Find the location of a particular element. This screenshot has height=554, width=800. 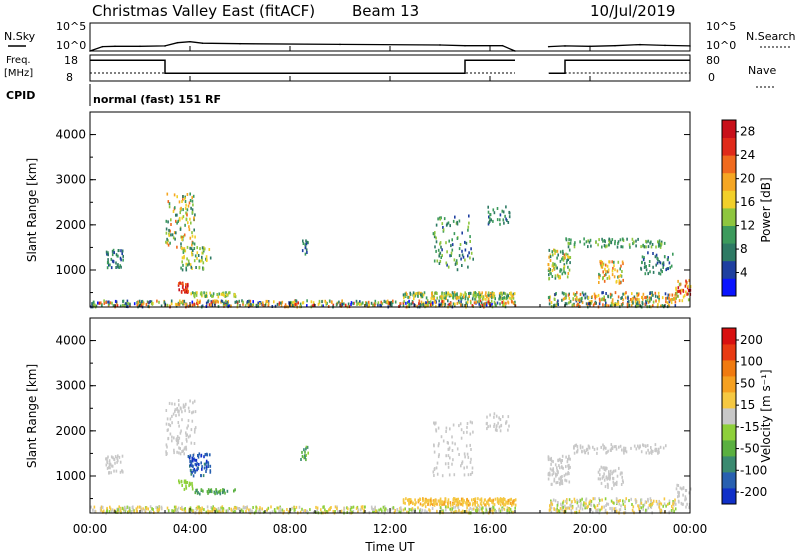

y-tick-label: 3000 is located at coordinates (70, 180).